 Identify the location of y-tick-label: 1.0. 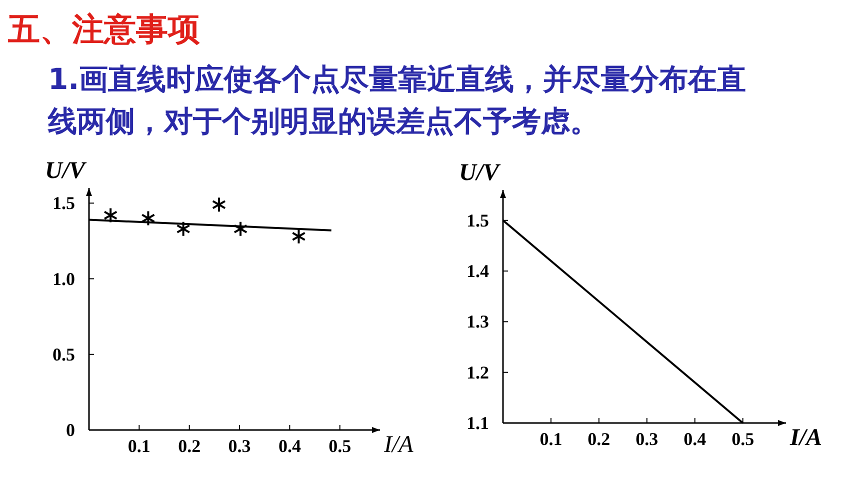
(63, 278).